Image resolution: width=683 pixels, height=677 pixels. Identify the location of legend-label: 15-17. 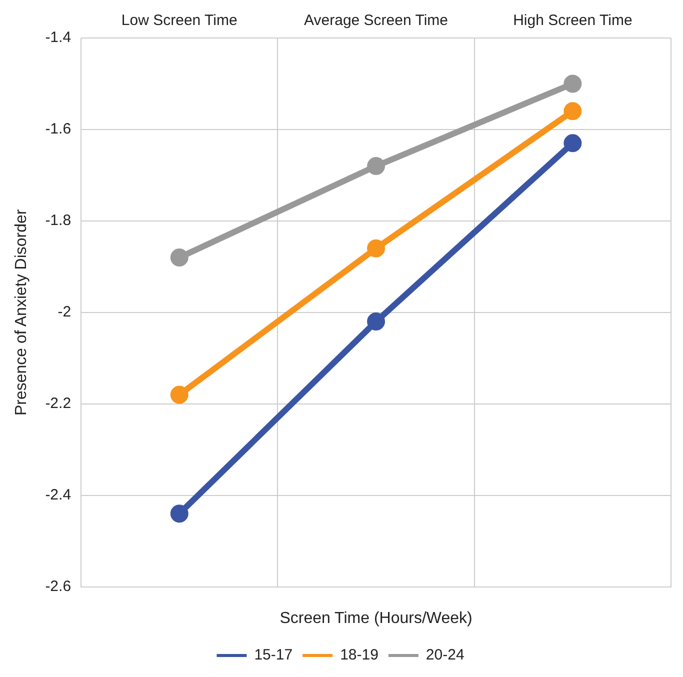
(273, 655).